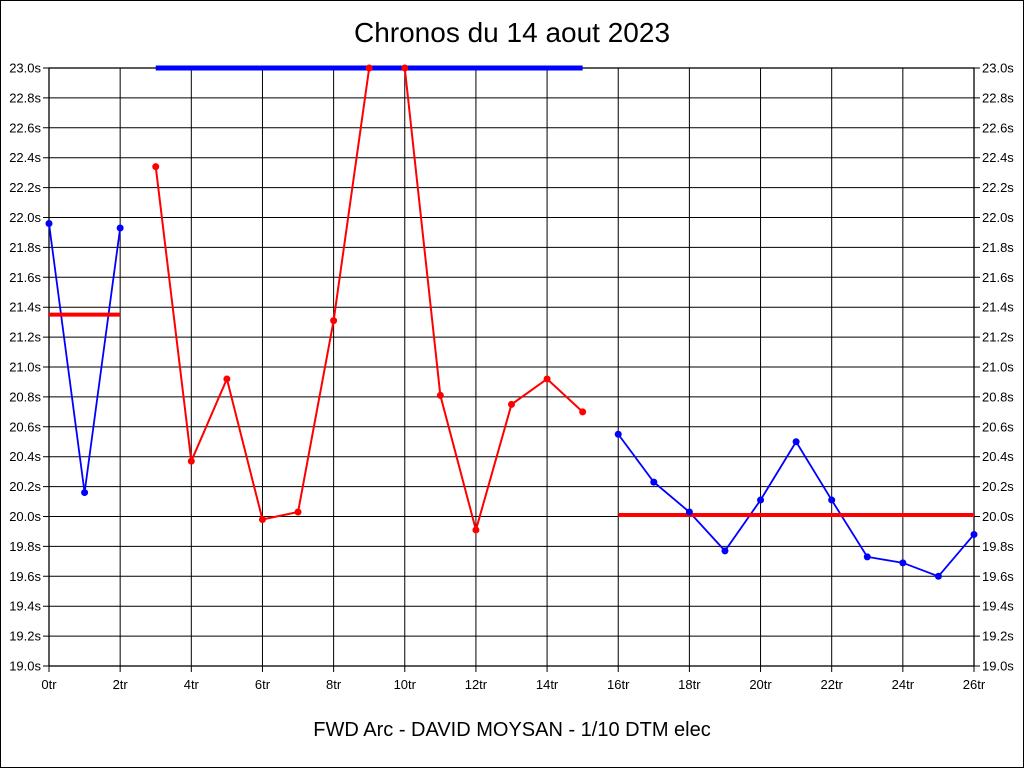 The width and height of the screenshot is (1024, 768). What do you see at coordinates (25, 367) in the screenshot?
I see `y-tick-label-left: 21.0s` at bounding box center [25, 367].